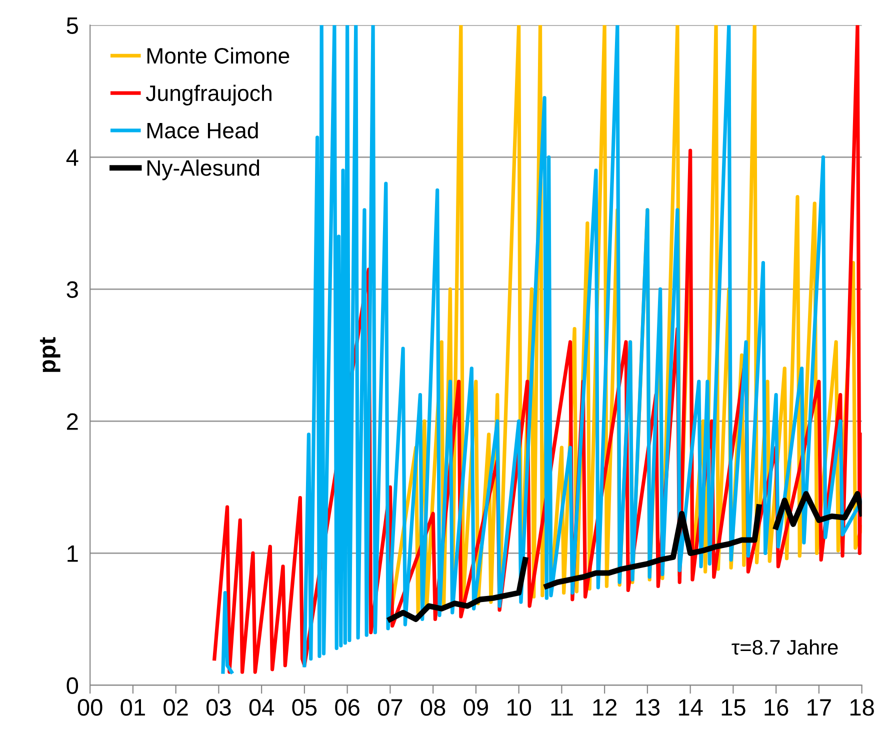 This screenshot has width=883, height=740. Describe the element at coordinates (50, 354) in the screenshot. I see `y-axis-title: ppt` at that location.